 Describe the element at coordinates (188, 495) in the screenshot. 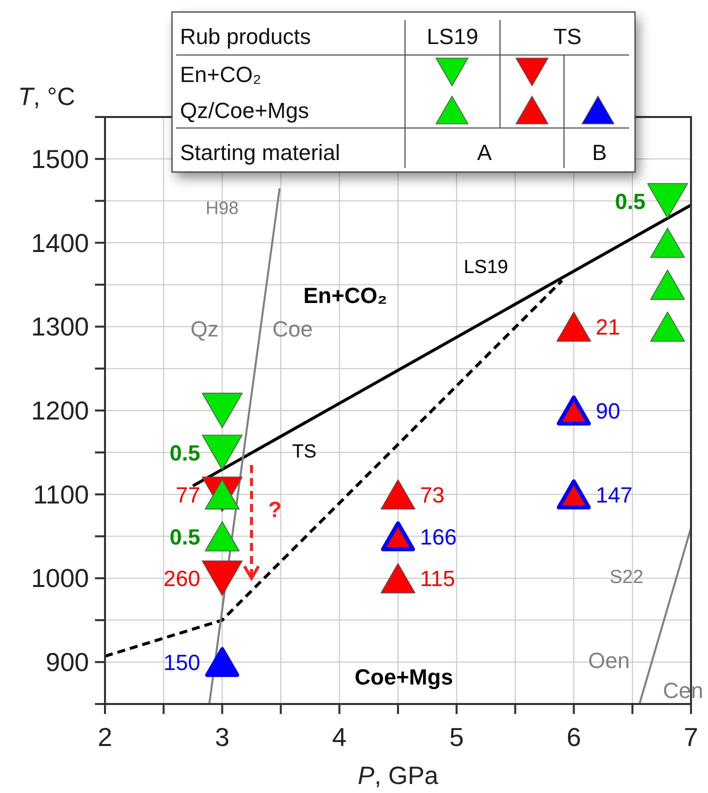

I see `annotation: 77` at that location.